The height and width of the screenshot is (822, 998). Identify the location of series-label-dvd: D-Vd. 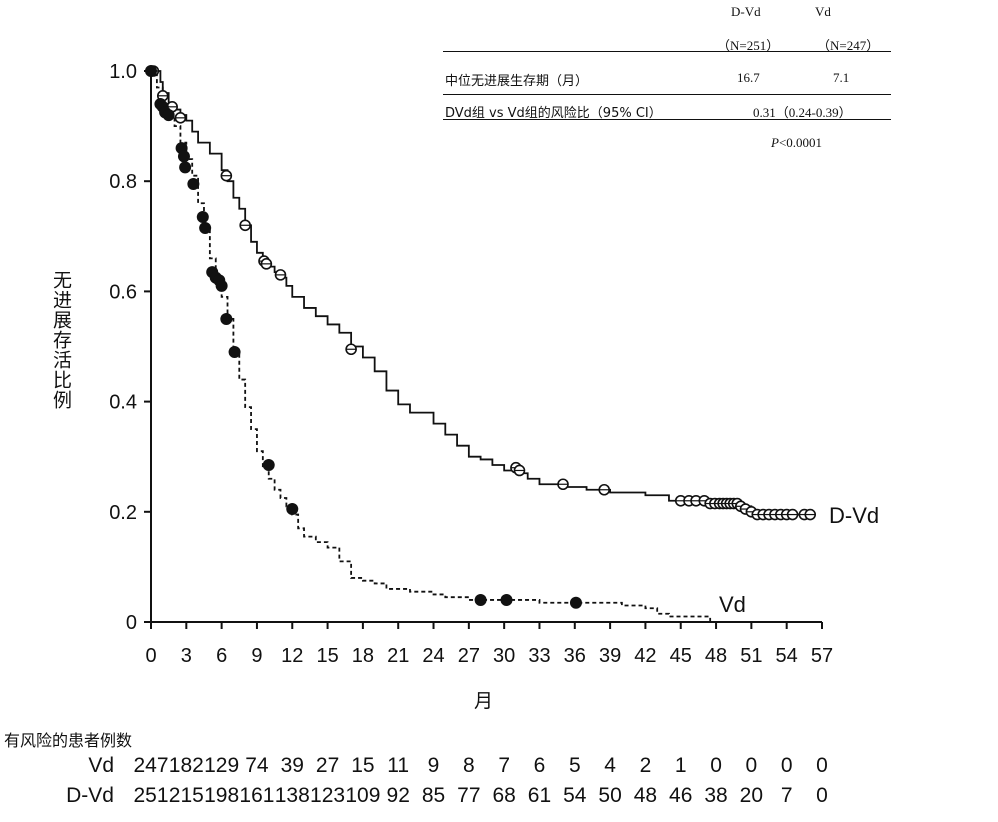
(854, 515).